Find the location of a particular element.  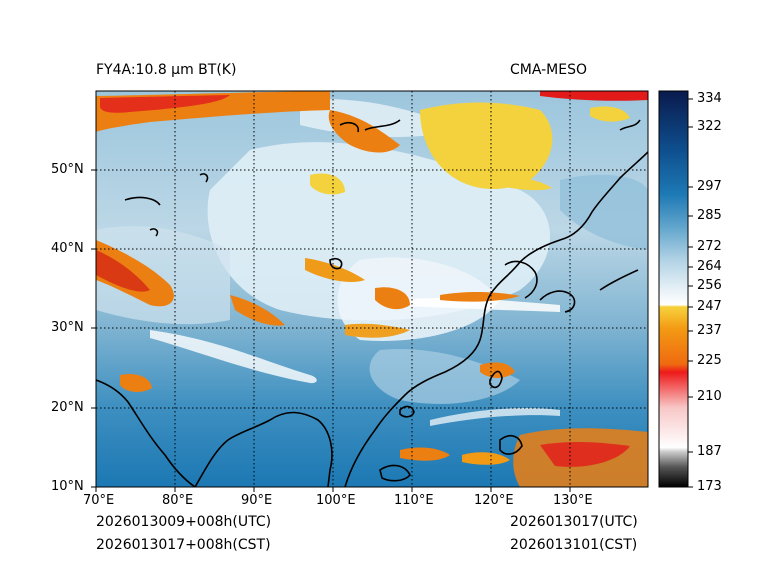

colorbar-tick-label: 334 is located at coordinates (709, 98).